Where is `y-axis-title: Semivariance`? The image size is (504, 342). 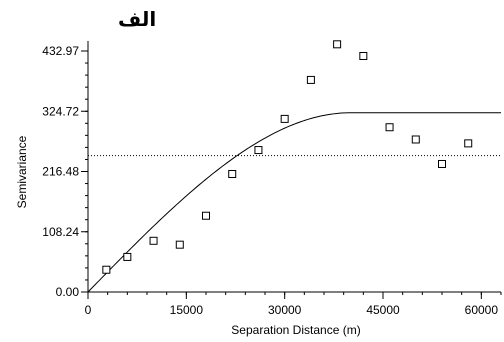
y-axis-title: Semivariance is located at coordinates (22, 171).